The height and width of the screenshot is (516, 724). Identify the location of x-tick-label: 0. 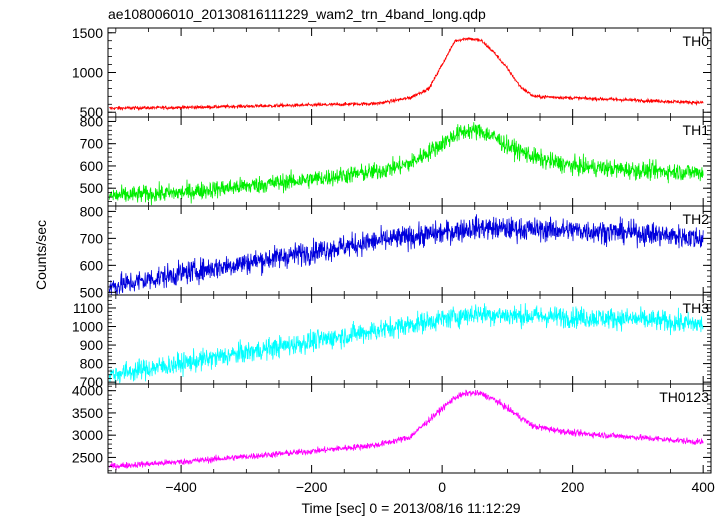
(442, 487).